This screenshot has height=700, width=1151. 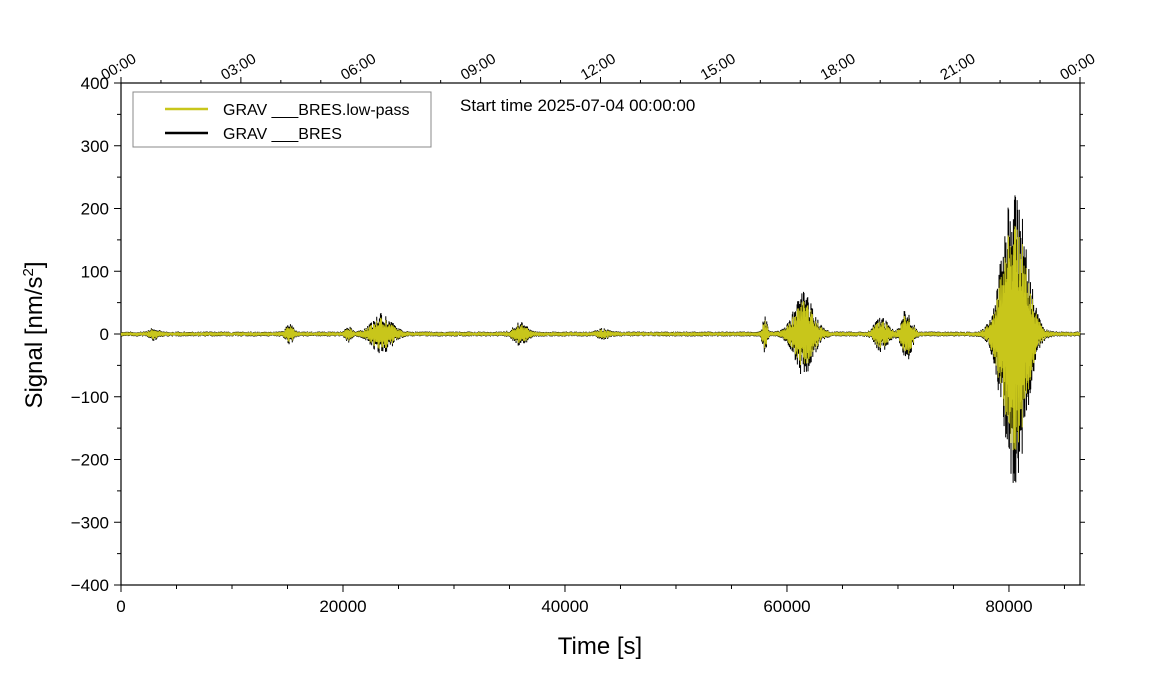 I want to click on top-tick-label: 15:00, so click(x=718, y=66).